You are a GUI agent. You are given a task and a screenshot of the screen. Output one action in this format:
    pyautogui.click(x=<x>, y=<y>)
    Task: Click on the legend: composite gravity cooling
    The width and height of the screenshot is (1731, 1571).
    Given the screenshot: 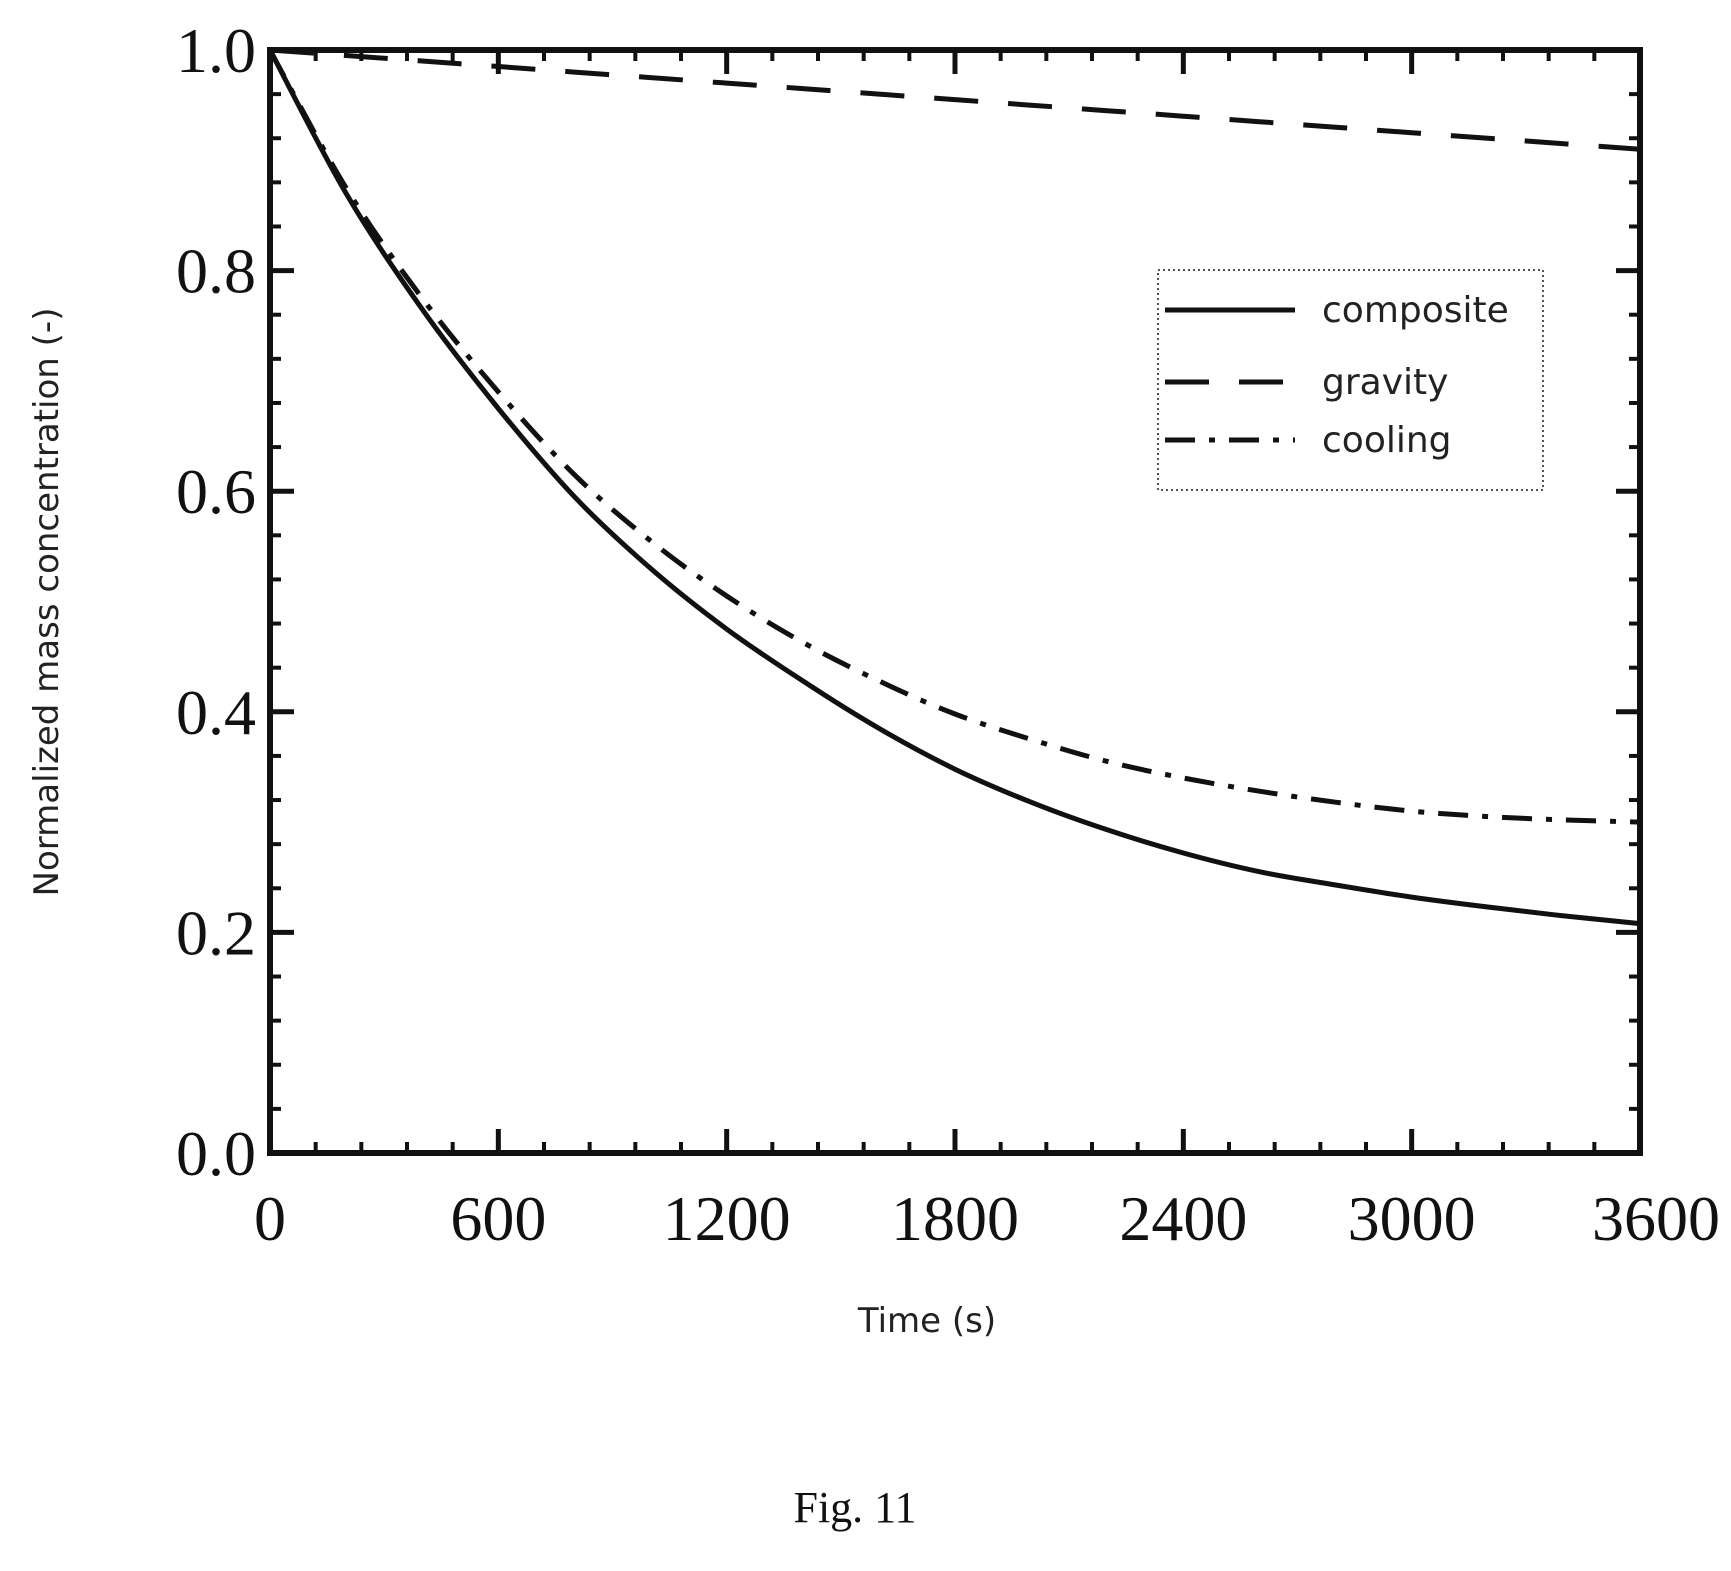 What is the action you would take?
    pyautogui.click(x=1350, y=380)
    